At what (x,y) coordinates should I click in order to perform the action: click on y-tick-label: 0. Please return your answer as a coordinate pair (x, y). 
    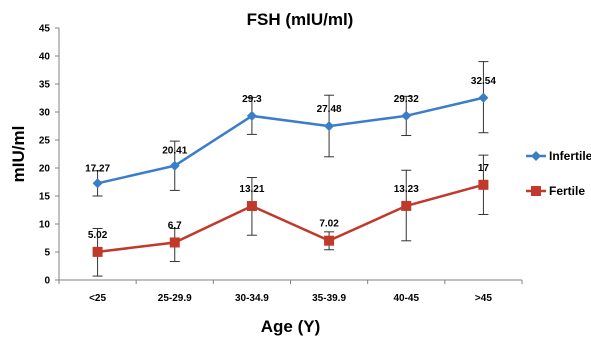
    Looking at the image, I should click on (47, 281).